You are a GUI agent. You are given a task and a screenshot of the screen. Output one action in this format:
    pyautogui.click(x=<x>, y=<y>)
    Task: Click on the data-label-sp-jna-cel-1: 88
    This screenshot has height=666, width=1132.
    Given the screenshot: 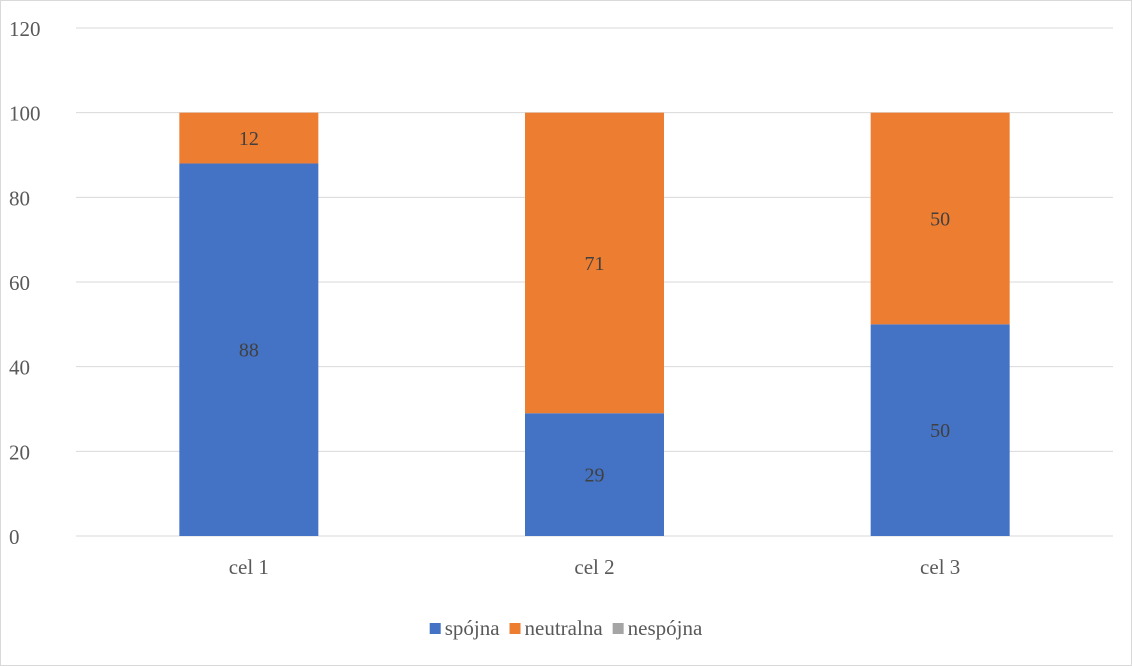 What is the action you would take?
    pyautogui.click(x=249, y=351)
    